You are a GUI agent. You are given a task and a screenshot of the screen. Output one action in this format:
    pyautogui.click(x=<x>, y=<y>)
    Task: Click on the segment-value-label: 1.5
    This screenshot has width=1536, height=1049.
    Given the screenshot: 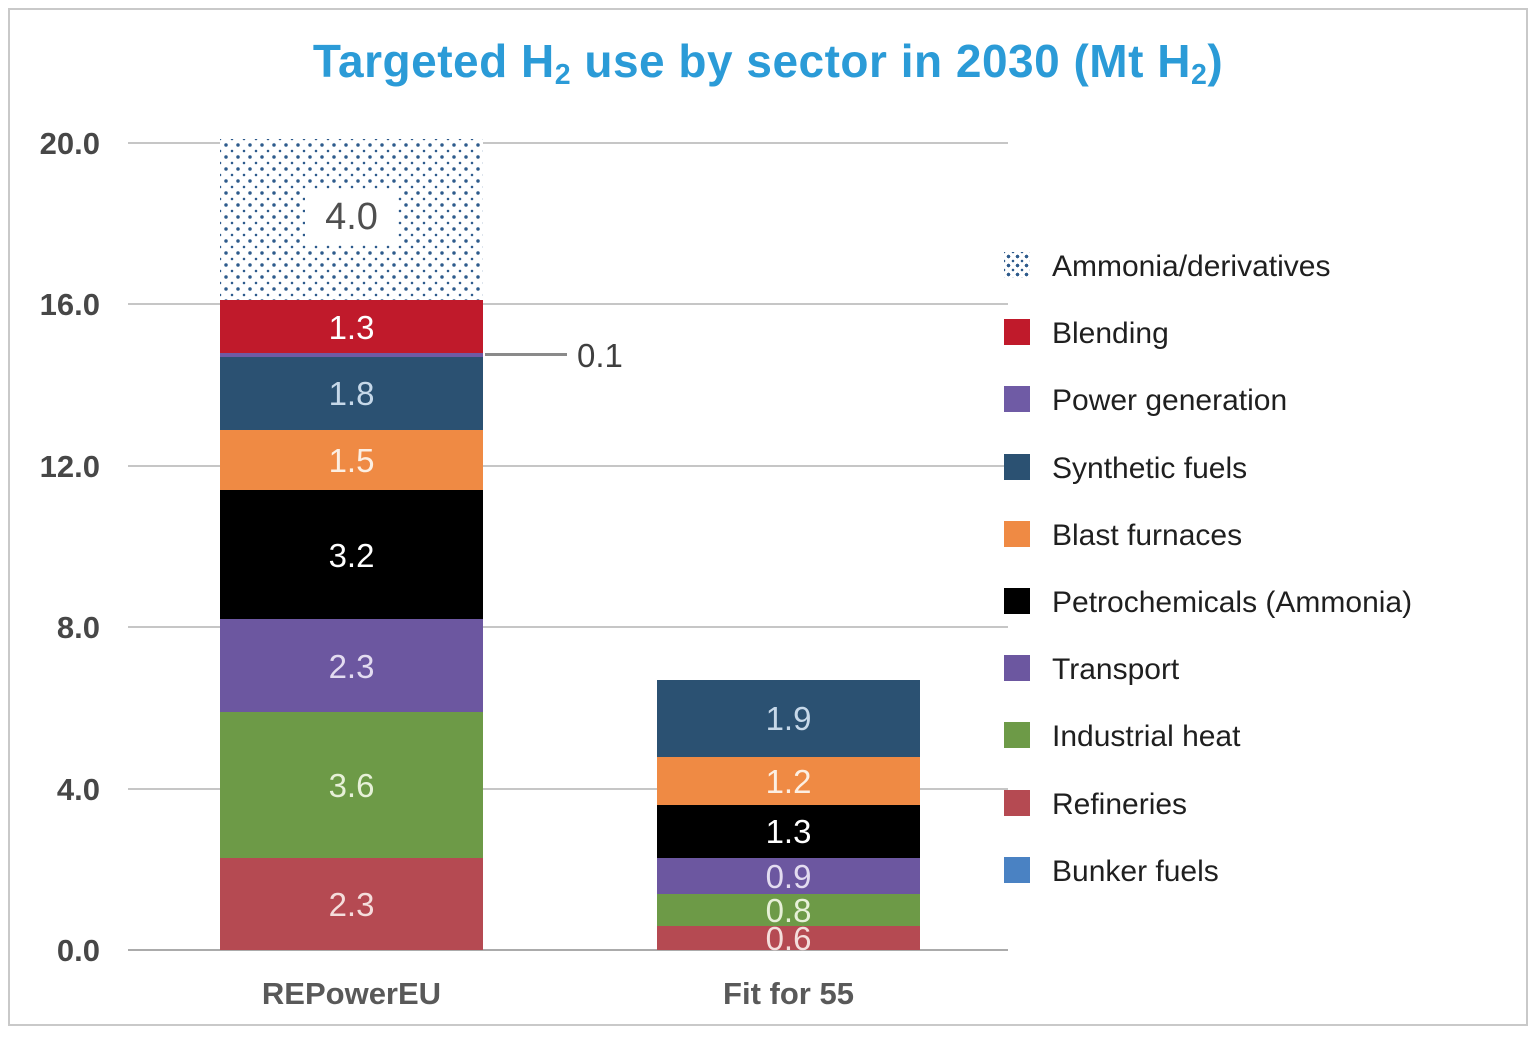 What is the action you would take?
    pyautogui.click(x=351, y=460)
    